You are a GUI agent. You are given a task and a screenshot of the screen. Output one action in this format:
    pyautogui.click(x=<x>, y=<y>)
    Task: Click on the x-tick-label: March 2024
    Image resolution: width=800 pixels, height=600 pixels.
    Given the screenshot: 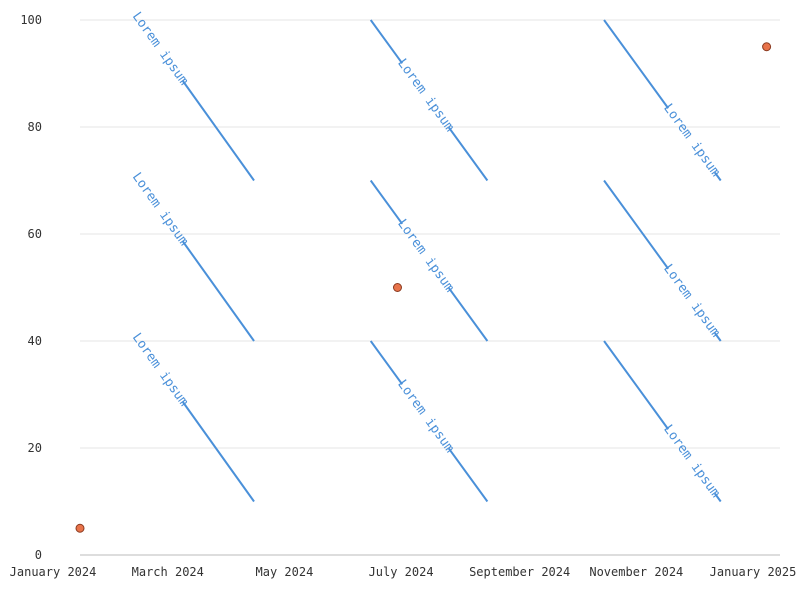 What is the action you would take?
    pyautogui.click(x=168, y=572)
    